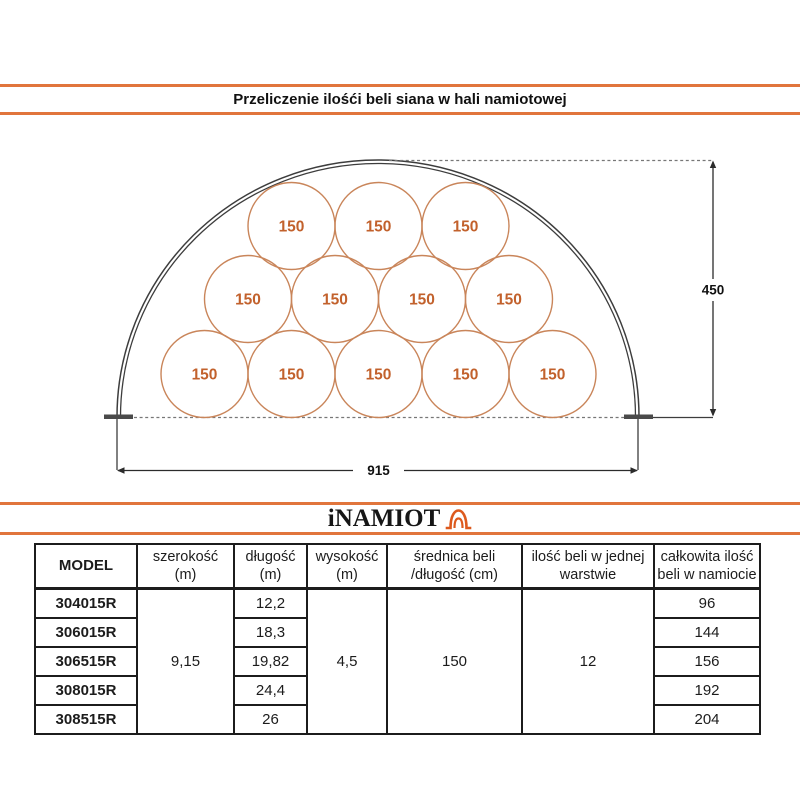 The width and height of the screenshot is (800, 800). Describe the element at coordinates (347, 661) in the screenshot. I see `wysokosc-cell: 4,5` at that location.